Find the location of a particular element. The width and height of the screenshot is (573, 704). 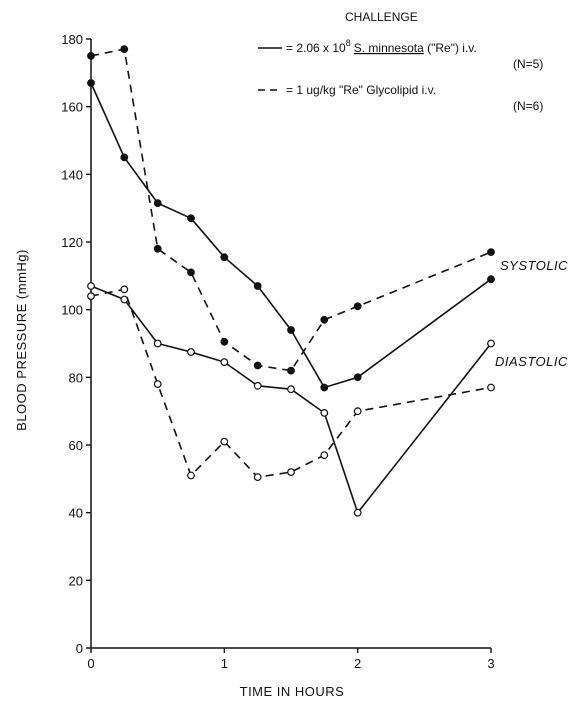

x-axis-title: TIME IN HOURS is located at coordinates (292, 691).